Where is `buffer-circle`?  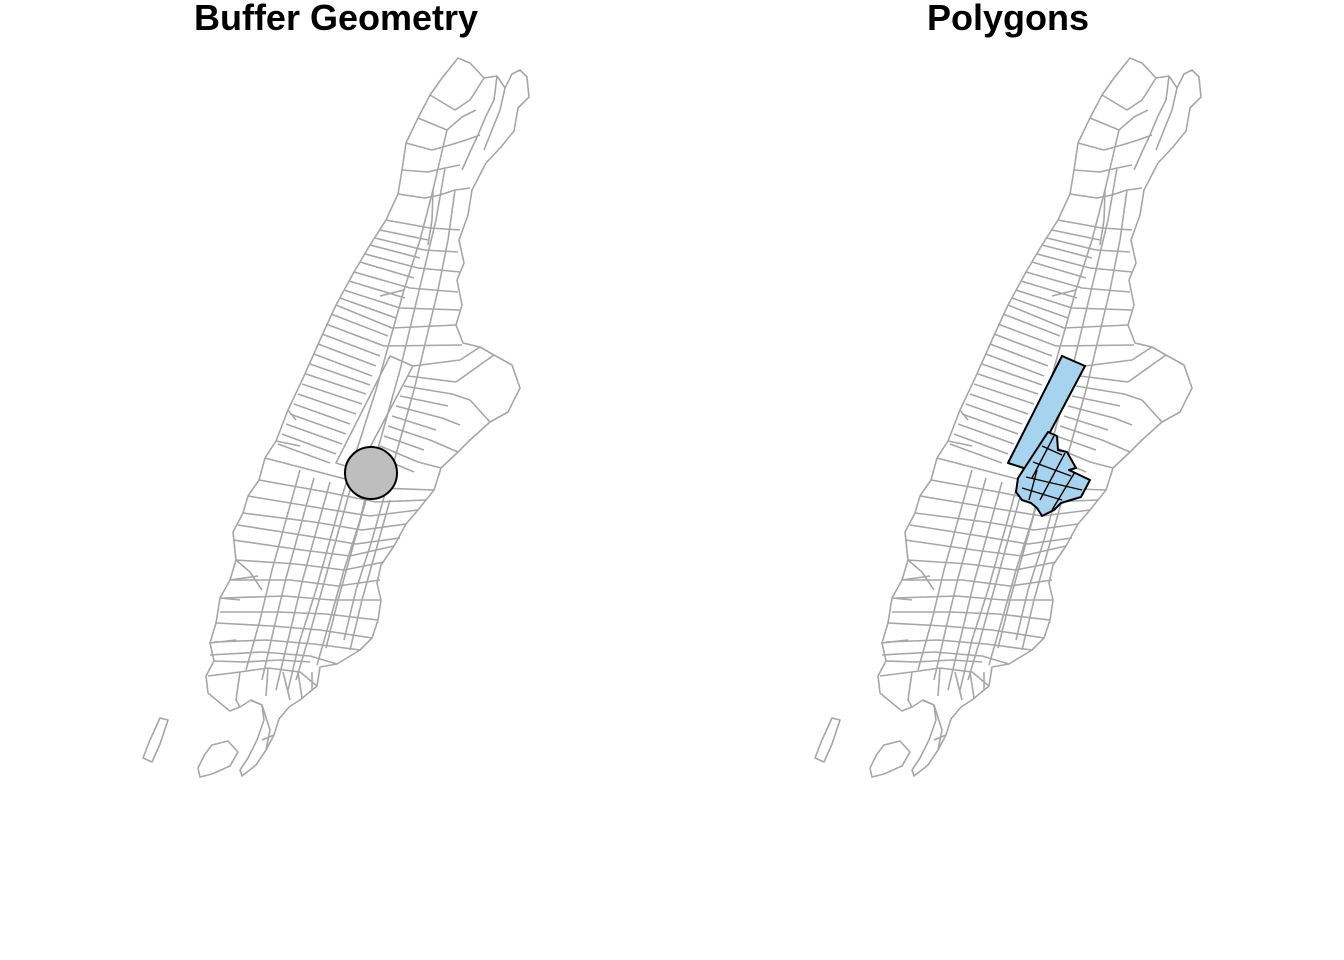
buffer-circle is located at coordinates (371, 473).